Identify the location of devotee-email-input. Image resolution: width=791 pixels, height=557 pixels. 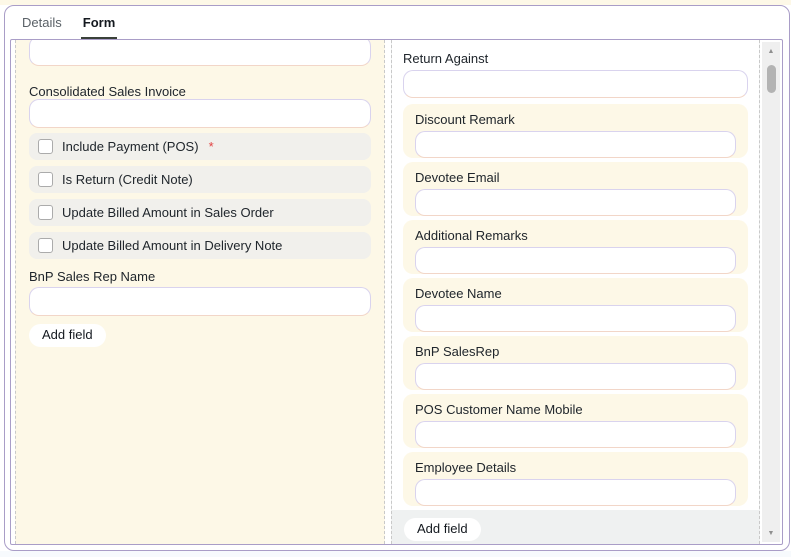
(575, 202).